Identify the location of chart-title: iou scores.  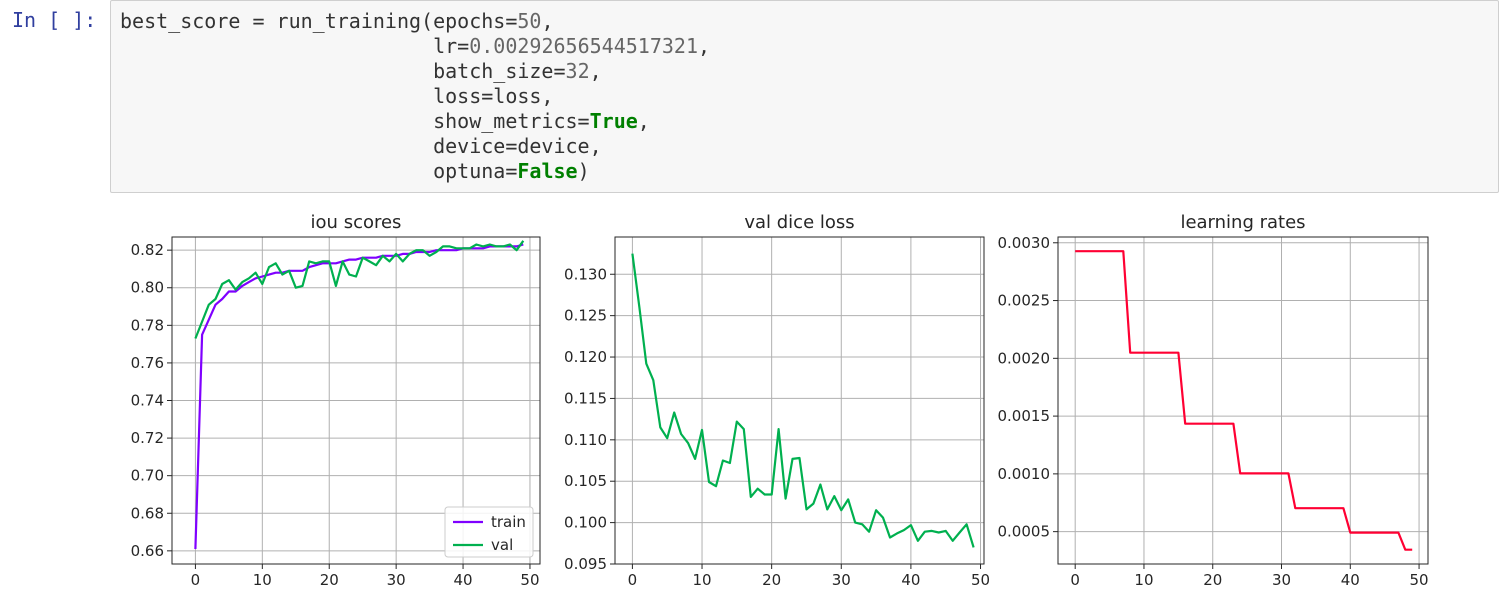
(356, 222).